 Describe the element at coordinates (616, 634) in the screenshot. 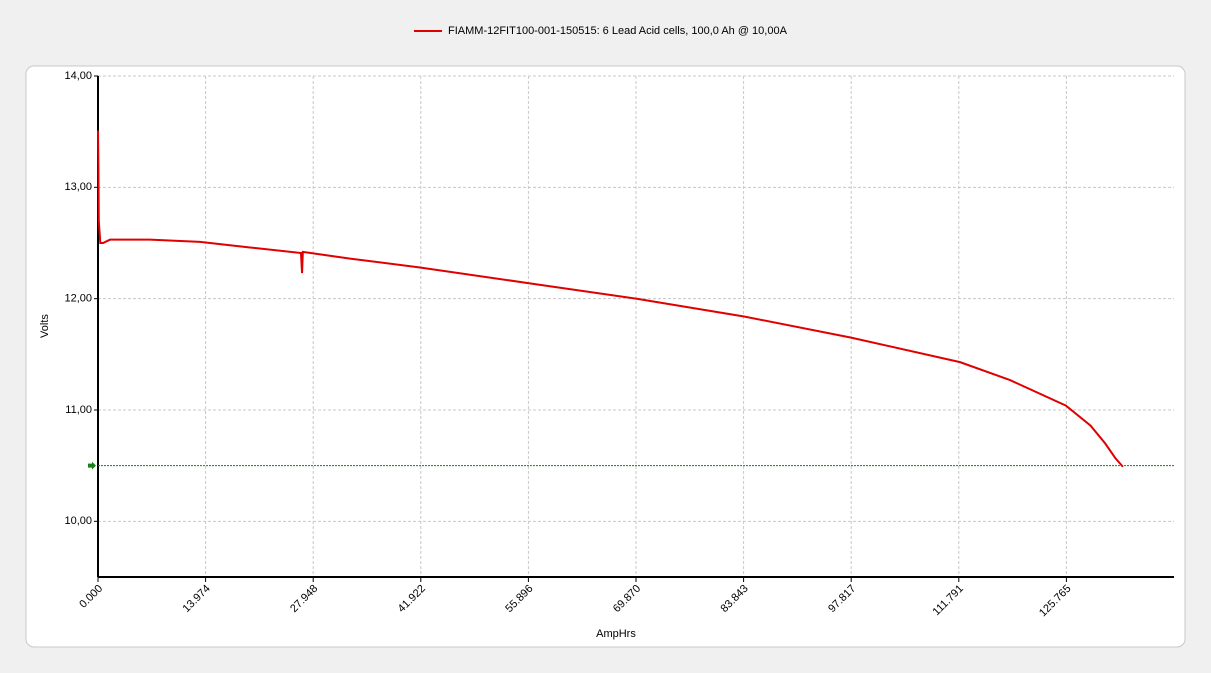

I see `x-axis-label: AmpHrs` at that location.